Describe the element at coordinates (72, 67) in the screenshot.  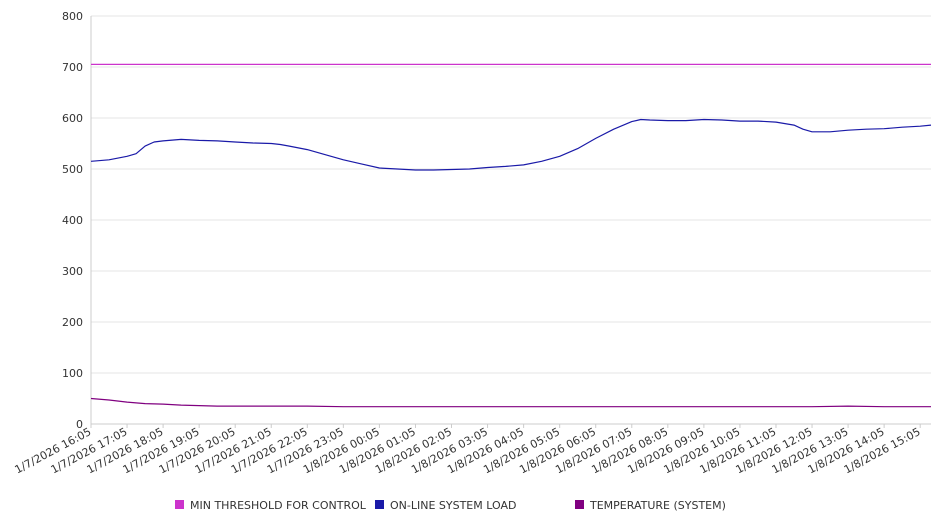
I see `y-tick-label: 700` at that location.